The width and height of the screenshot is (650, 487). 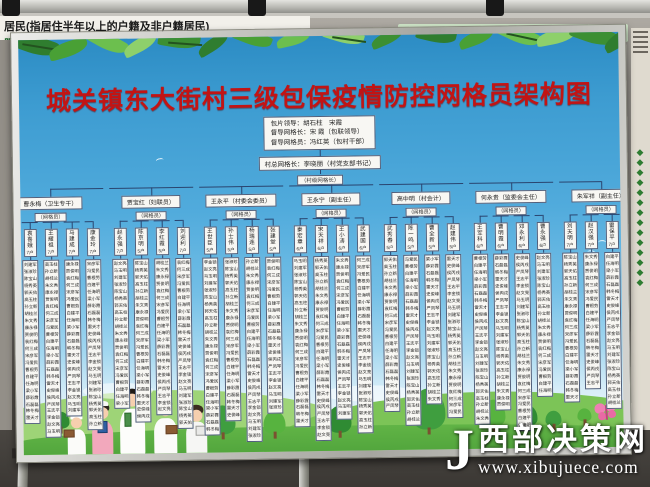 What do you see at coordinates (432, 237) in the screenshot?
I see `grid-worker-name-box: 曹全新 5户` at bounding box center [432, 237].